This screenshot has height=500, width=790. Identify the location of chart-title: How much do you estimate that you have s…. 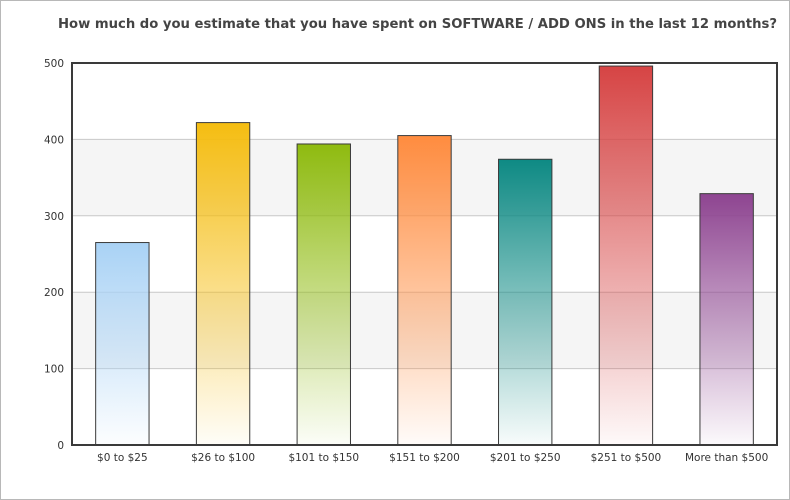
(417, 24).